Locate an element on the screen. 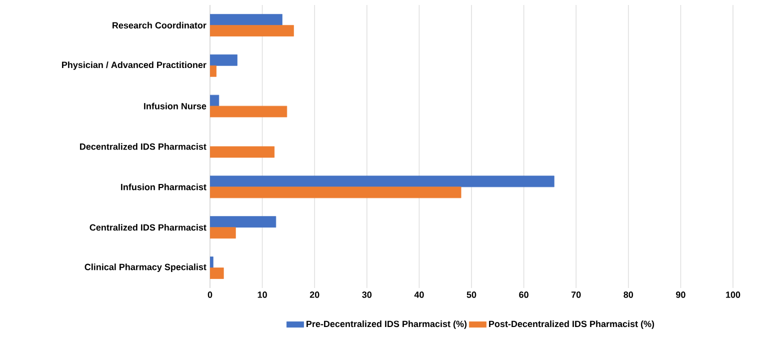  x-tick-label: 0 is located at coordinates (210, 295).